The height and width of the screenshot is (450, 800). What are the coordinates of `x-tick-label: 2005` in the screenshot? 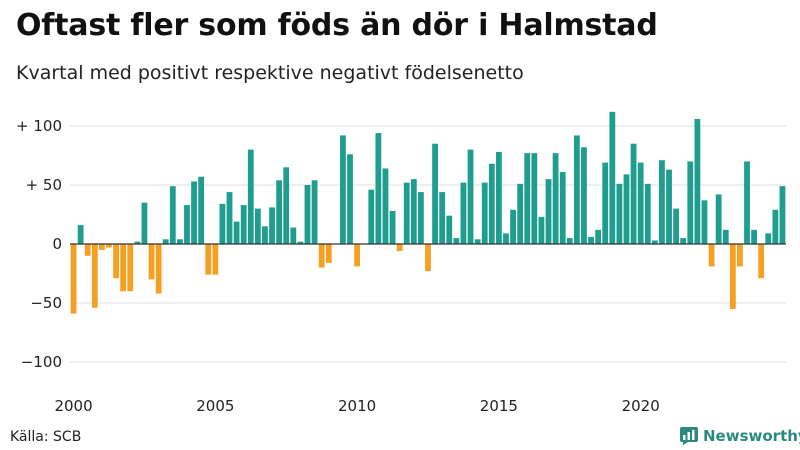 It's located at (215, 406).